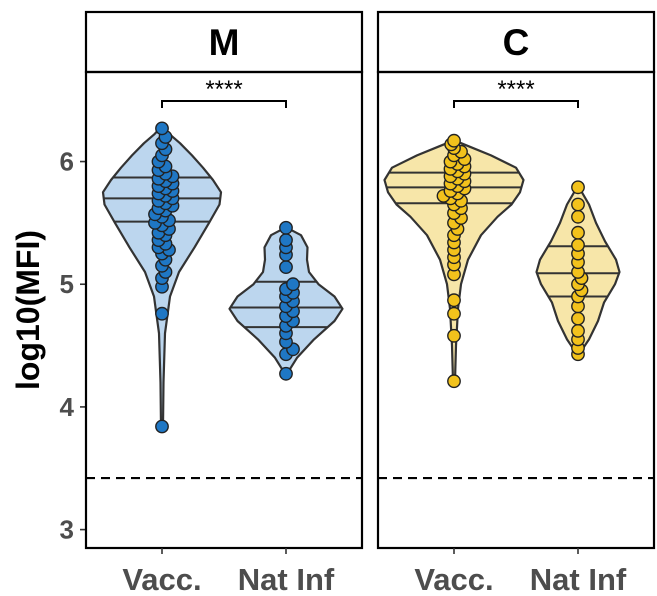  Describe the element at coordinates (67, 162) in the screenshot. I see `y-tick-label: 6` at that location.